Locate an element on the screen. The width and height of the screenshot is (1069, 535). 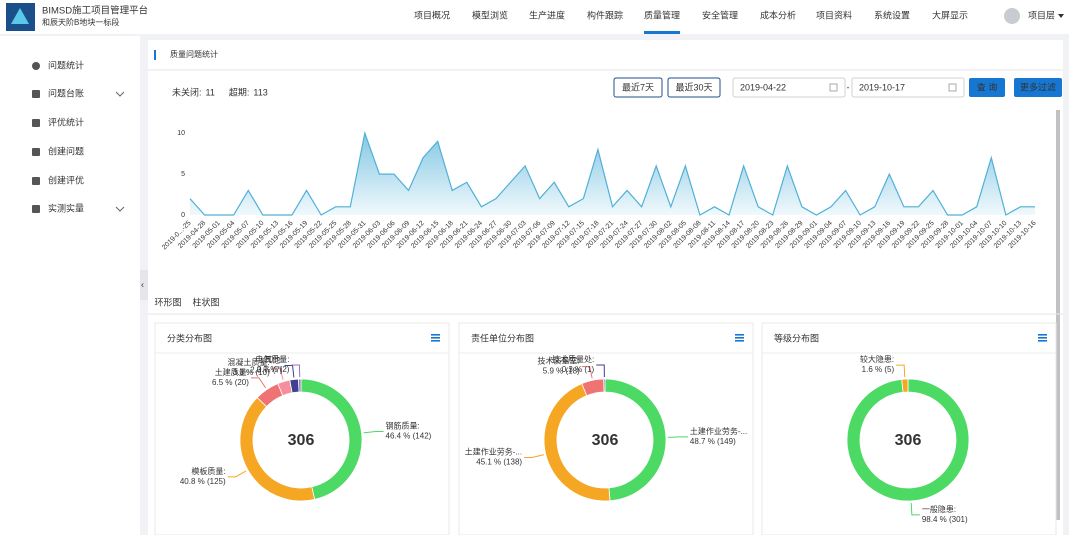
sidebar-item: 评优统计 is located at coordinates (66, 121).